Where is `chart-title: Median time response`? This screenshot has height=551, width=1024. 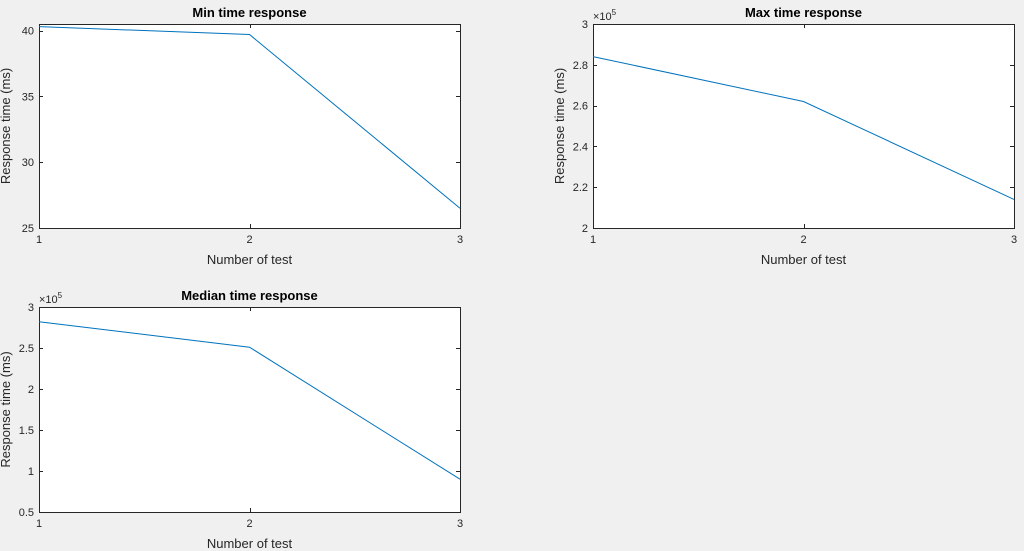 chart-title: Median time response is located at coordinates (249, 295).